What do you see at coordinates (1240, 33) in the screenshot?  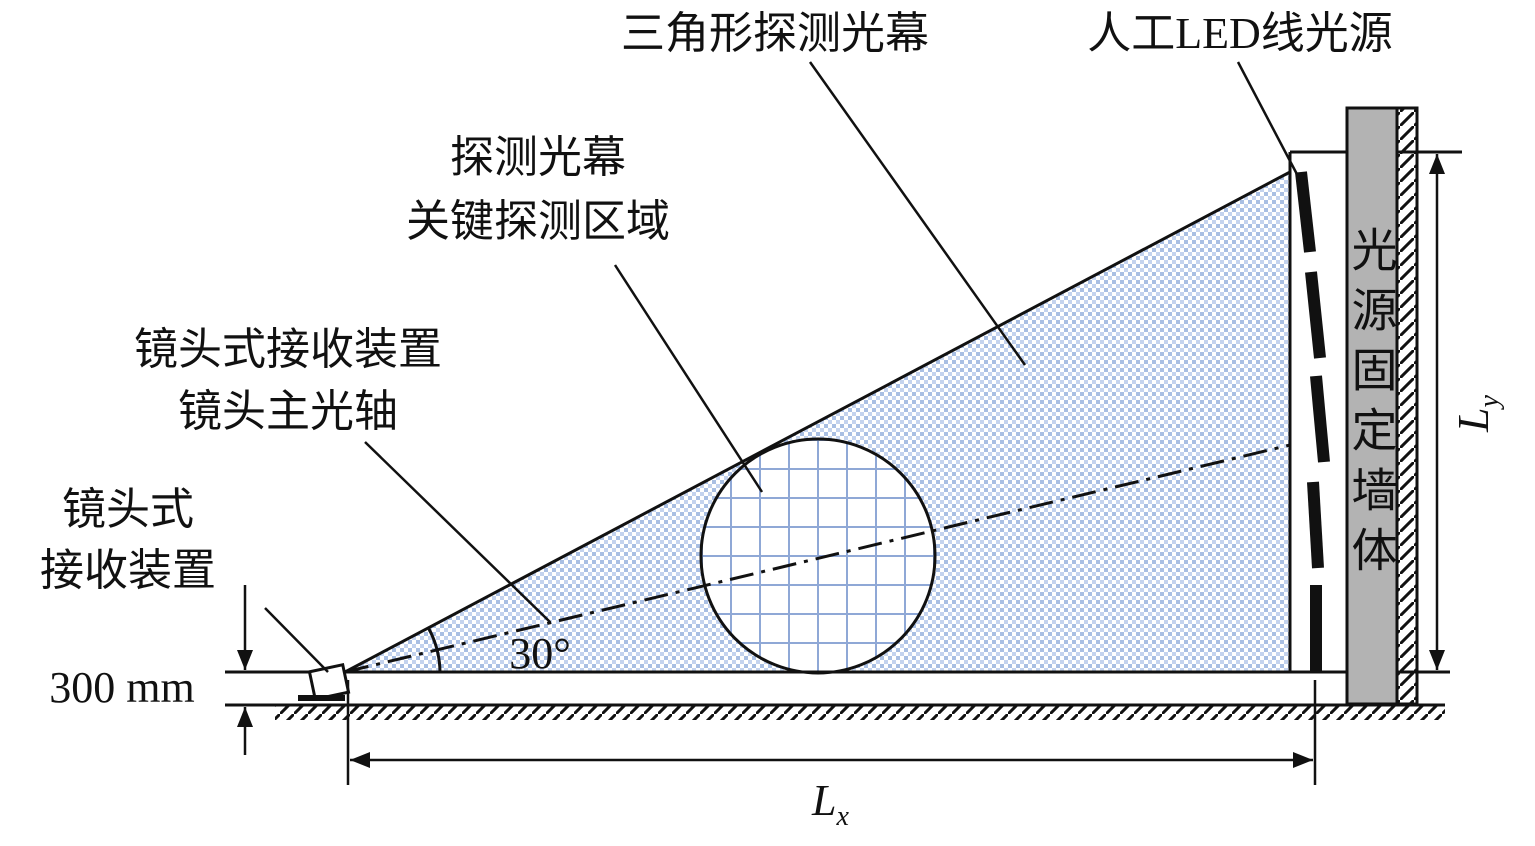 I see `label: 人工LED线光源` at bounding box center [1240, 33].